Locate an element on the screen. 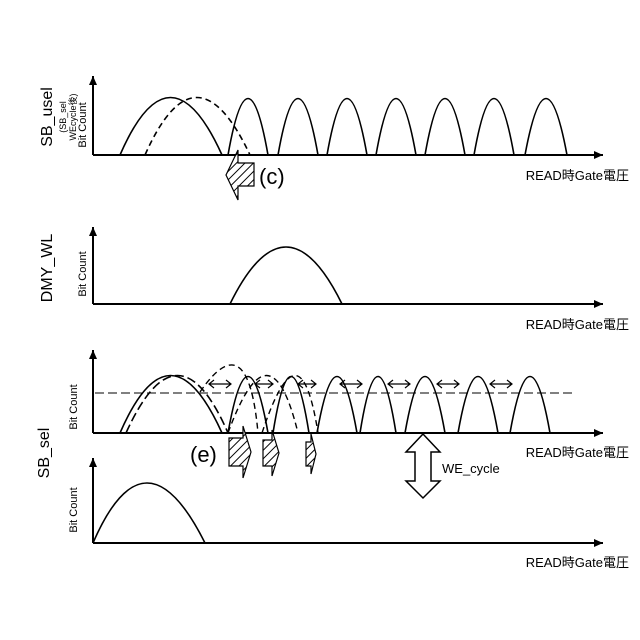 The image size is (640, 640). we-cycle-double-arrow is located at coordinates (423, 466).